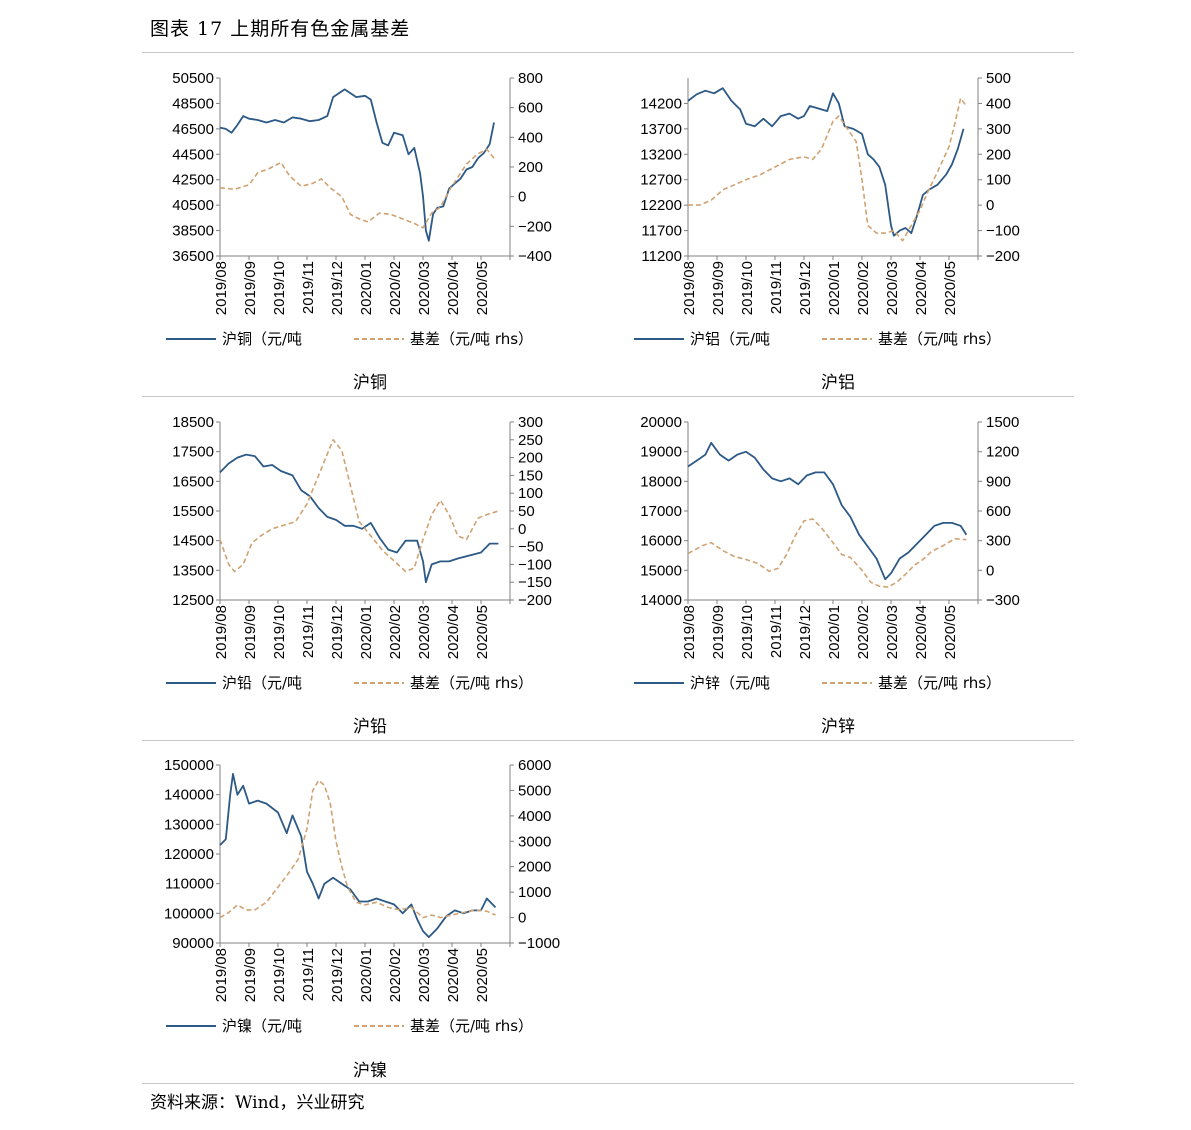 The image size is (1191, 1130). What do you see at coordinates (661, 103) in the screenshot?
I see `left-tick-label: 14200` at bounding box center [661, 103].